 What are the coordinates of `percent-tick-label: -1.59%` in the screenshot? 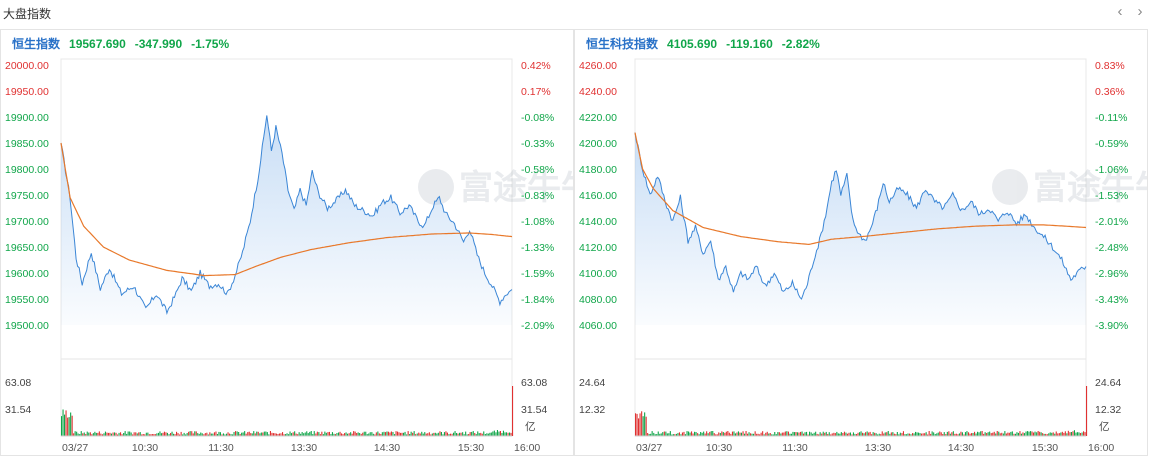 It's located at (537, 274).